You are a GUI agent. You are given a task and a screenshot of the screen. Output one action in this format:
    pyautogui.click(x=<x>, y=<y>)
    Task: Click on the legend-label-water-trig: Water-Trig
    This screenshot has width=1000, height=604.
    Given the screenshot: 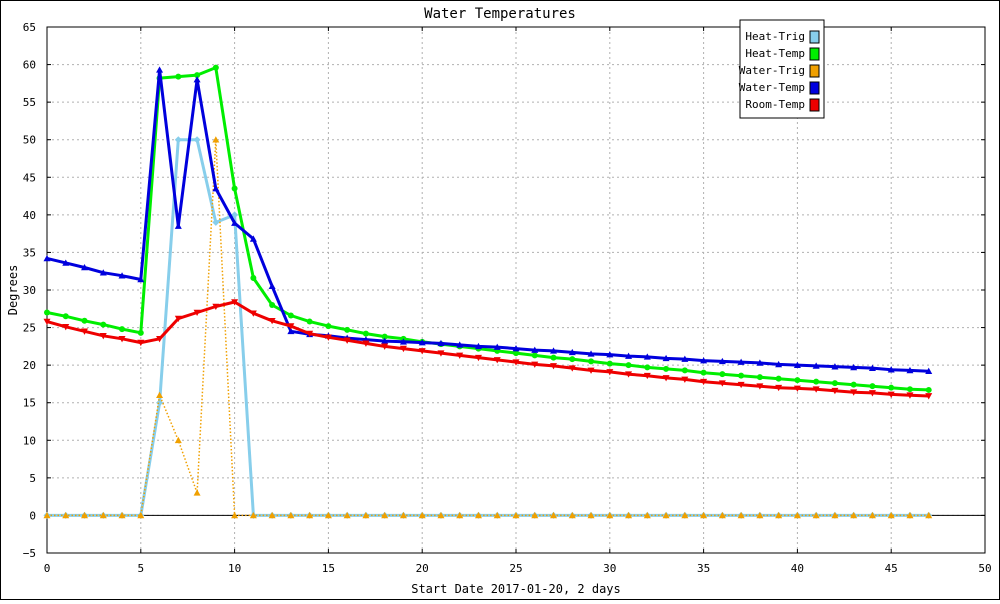 What is the action you would take?
    pyautogui.click(x=772, y=70)
    